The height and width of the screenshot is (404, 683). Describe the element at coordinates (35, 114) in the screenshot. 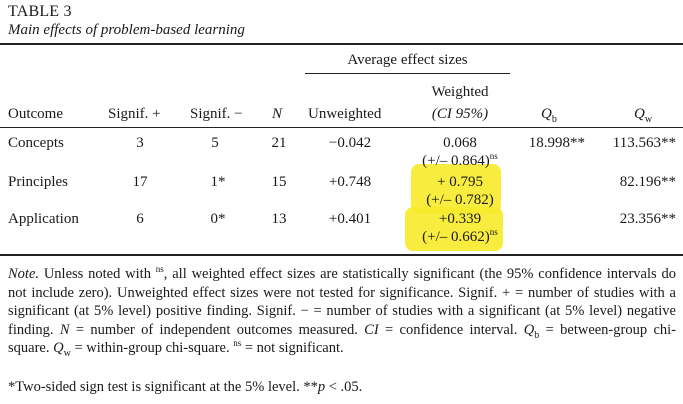

I see `header-outcome: Outcome` at that location.